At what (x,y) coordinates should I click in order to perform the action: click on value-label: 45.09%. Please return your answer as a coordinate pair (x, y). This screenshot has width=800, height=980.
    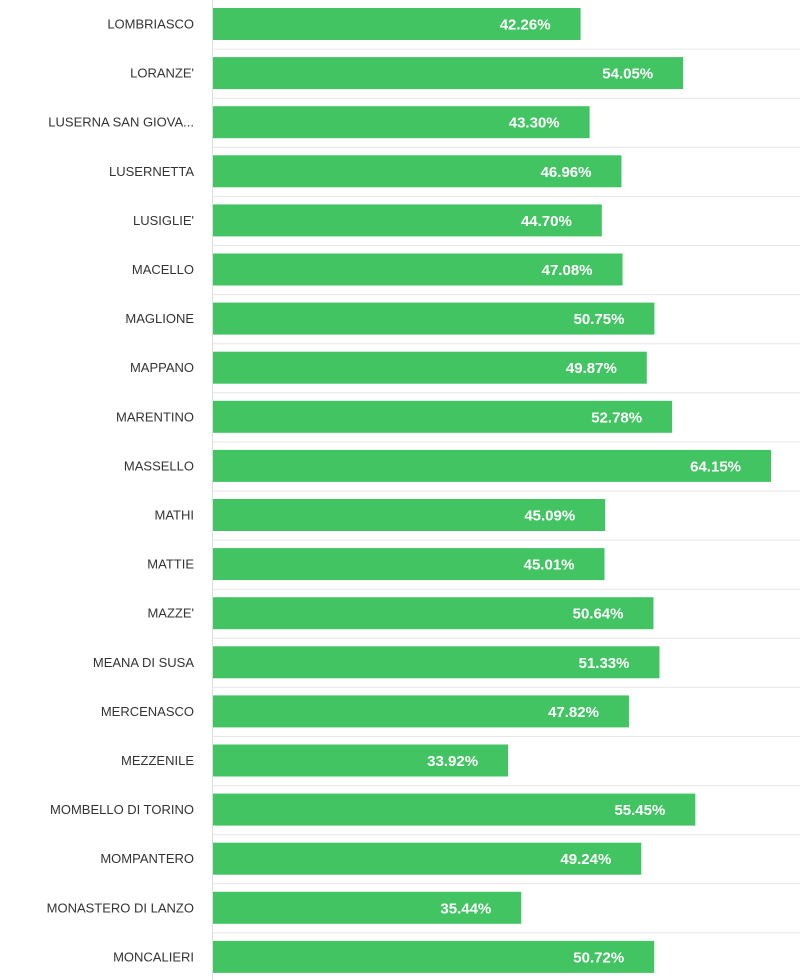
    Looking at the image, I should click on (549, 516).